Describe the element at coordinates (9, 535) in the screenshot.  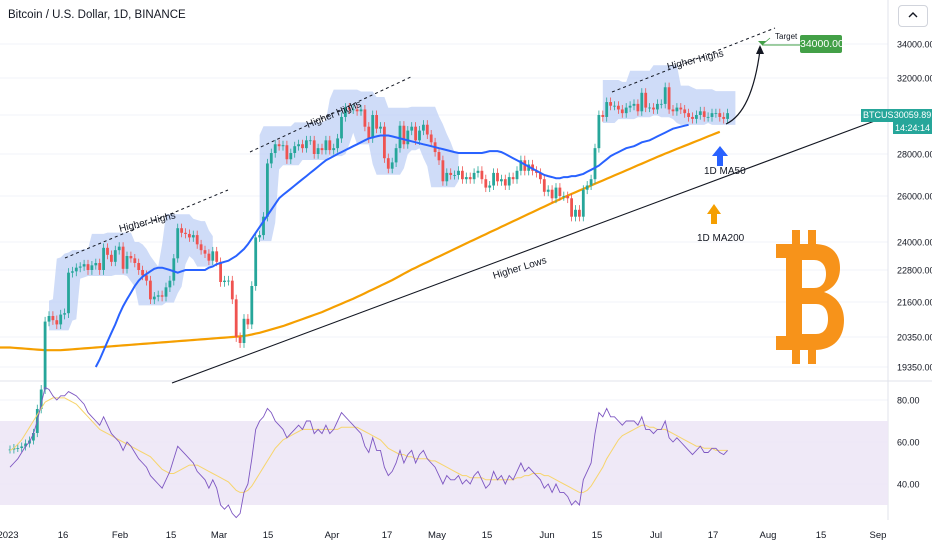
I see `time-tick-label: 2023` at that location.